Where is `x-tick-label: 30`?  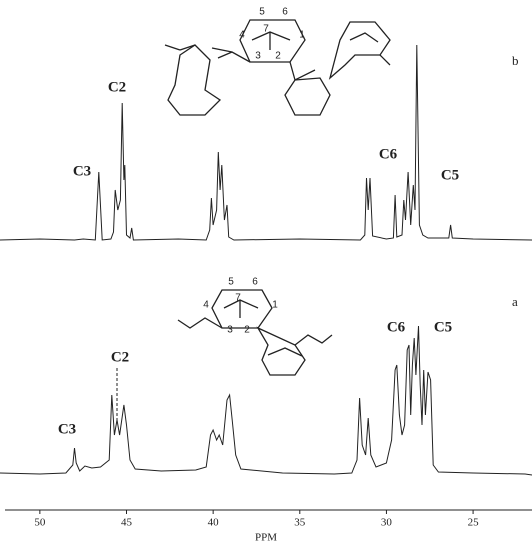 x-tick-label: 30 is located at coordinates (387, 523).